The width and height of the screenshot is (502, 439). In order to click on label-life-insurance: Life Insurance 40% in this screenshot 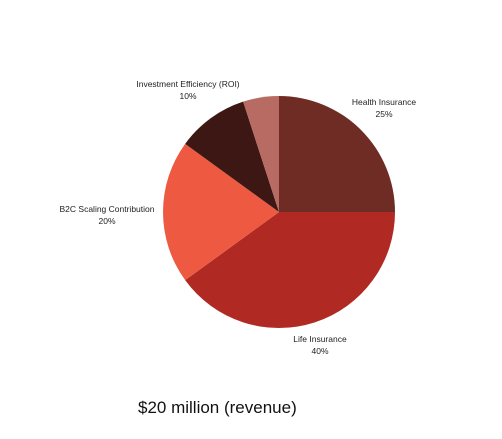, I will do `click(319, 345)`.